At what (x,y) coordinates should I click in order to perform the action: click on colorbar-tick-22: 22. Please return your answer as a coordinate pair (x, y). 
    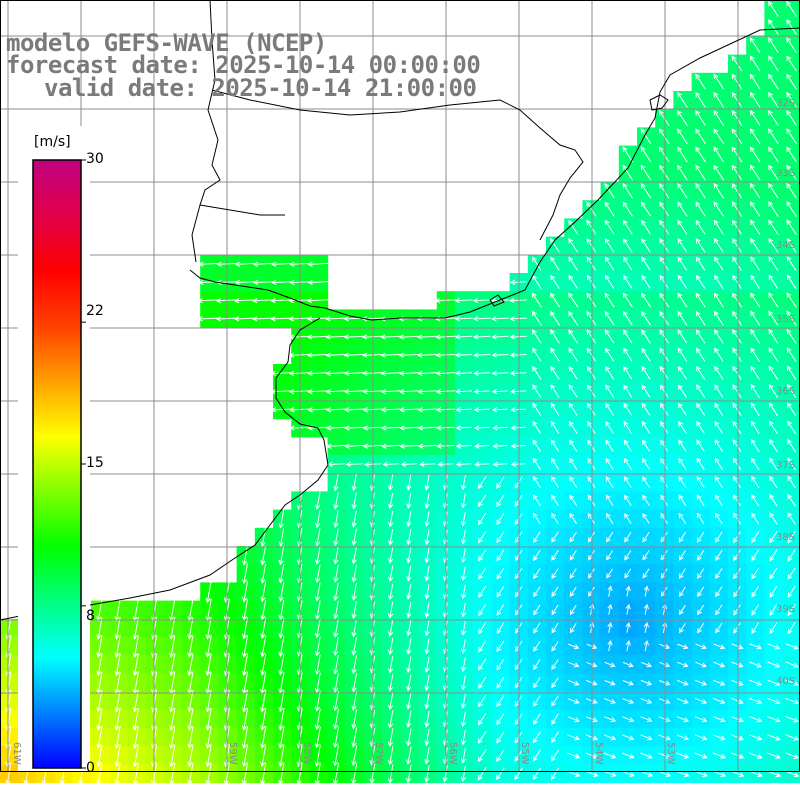
    Looking at the image, I should click on (95, 311).